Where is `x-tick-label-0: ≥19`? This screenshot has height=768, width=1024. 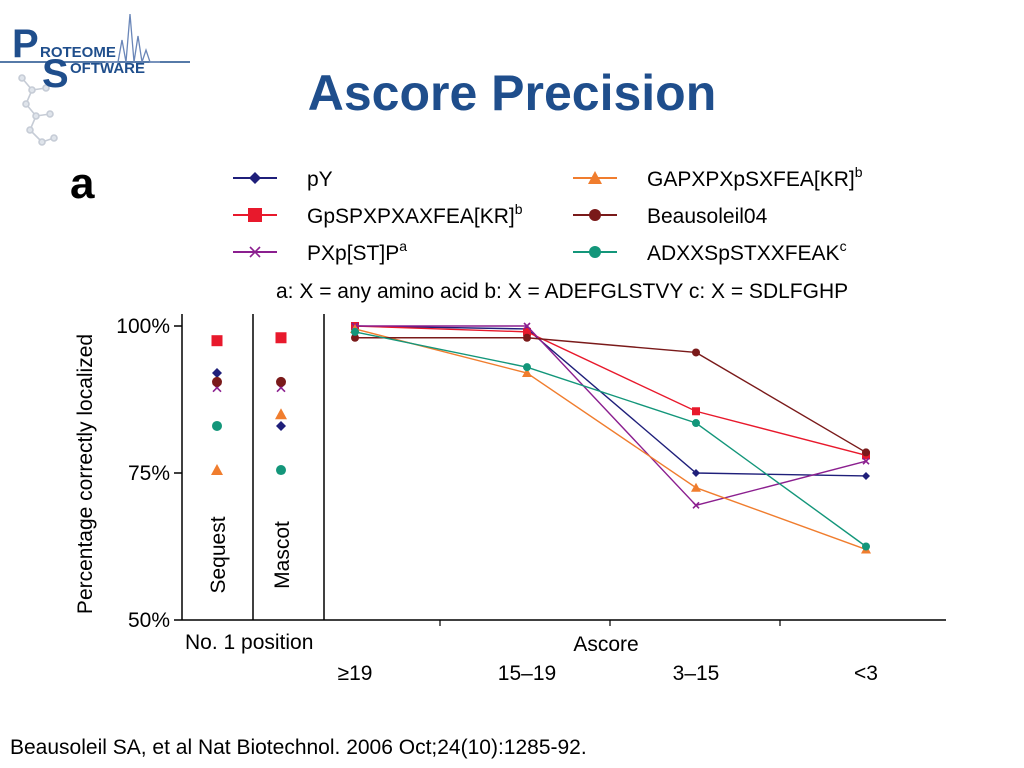
x-tick-label-0: ≥19 is located at coordinates (355, 673).